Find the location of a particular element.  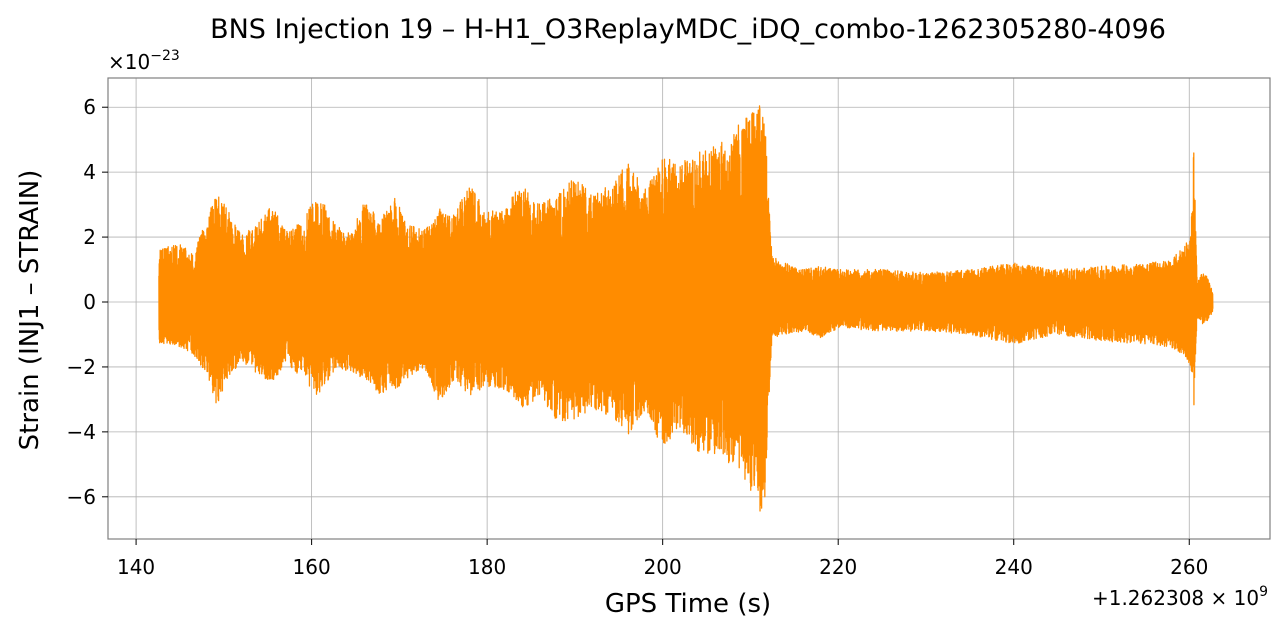

x-tick-label: 140 is located at coordinates (136, 567).